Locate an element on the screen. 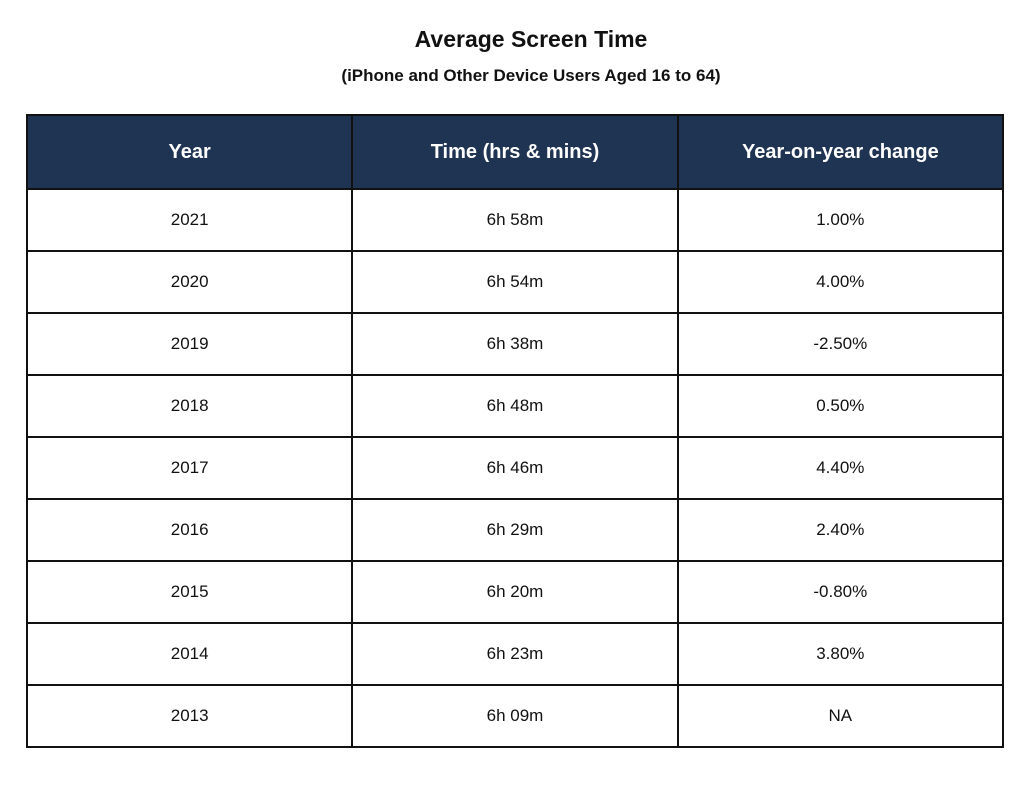 This screenshot has height=800, width=1024. change-cell: 2.40% is located at coordinates (840, 530).